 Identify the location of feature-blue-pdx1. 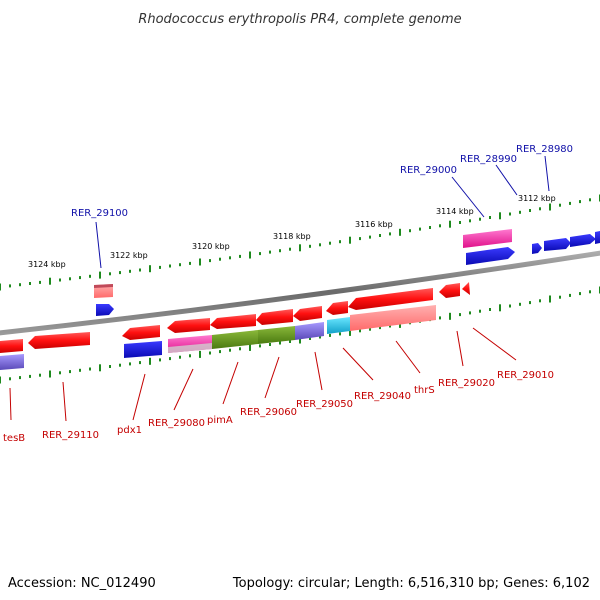
(143, 349).